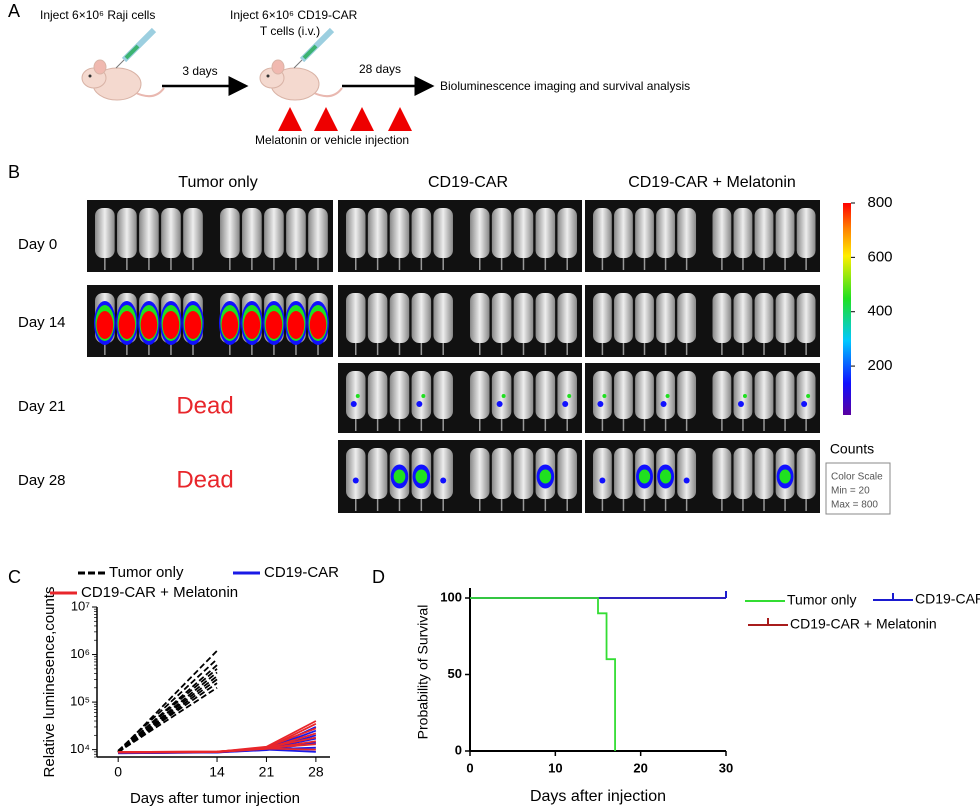  I want to click on scheme-text: Inject 6×10⁶ Raji cells, so click(97, 15).